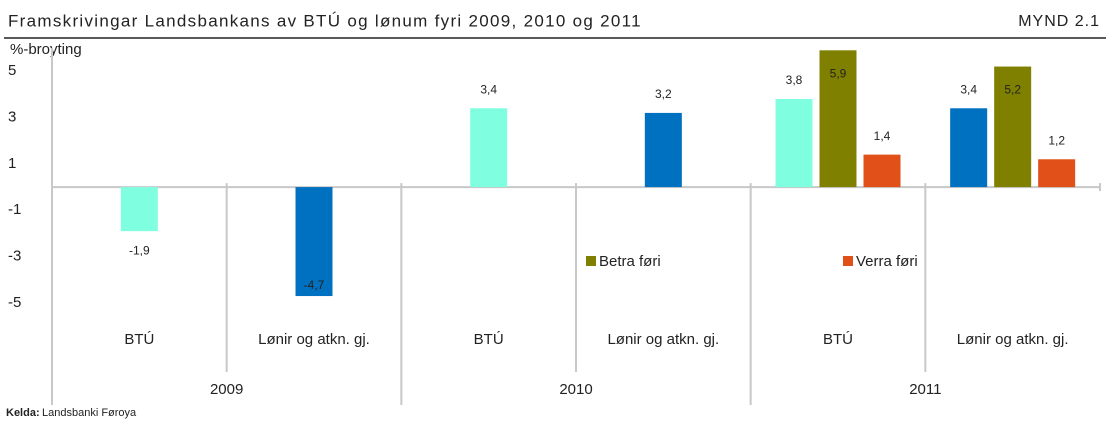 The width and height of the screenshot is (1110, 423). I want to click on x-group-label: 2011, so click(925, 389).